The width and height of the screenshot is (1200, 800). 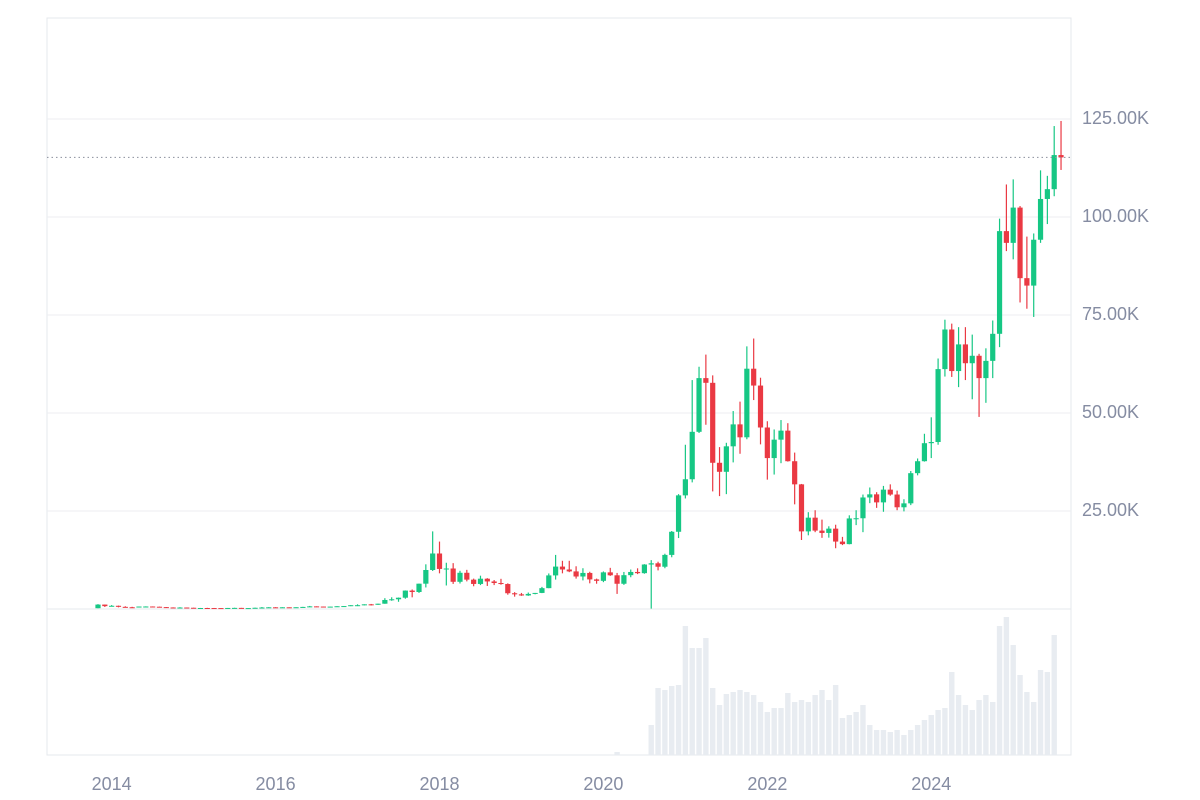 I want to click on y-tick-label: 125.00K, so click(x=1115, y=118).